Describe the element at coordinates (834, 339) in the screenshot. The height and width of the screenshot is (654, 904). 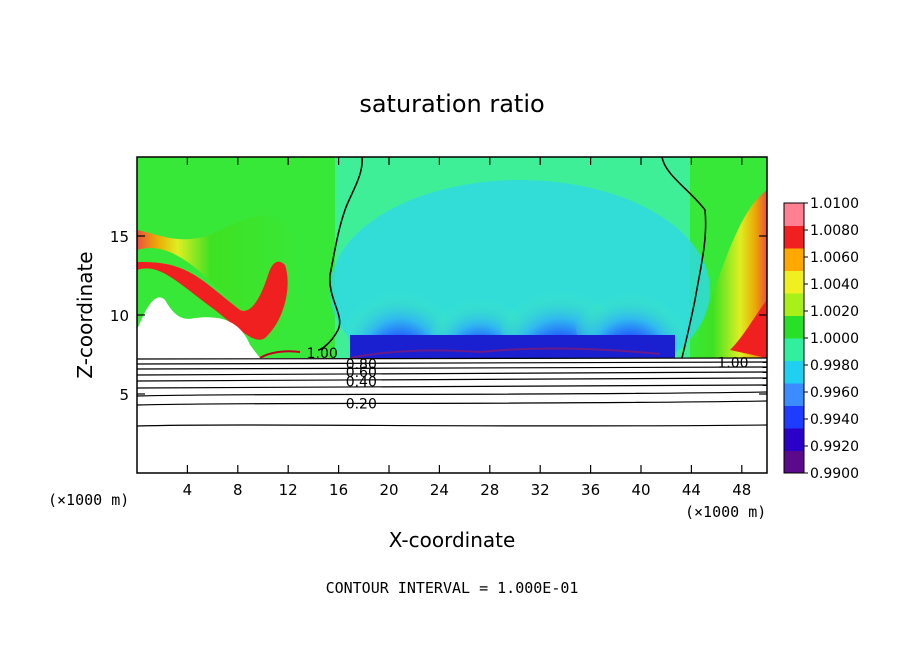
I see `colorbar-label: 1.0000` at that location.